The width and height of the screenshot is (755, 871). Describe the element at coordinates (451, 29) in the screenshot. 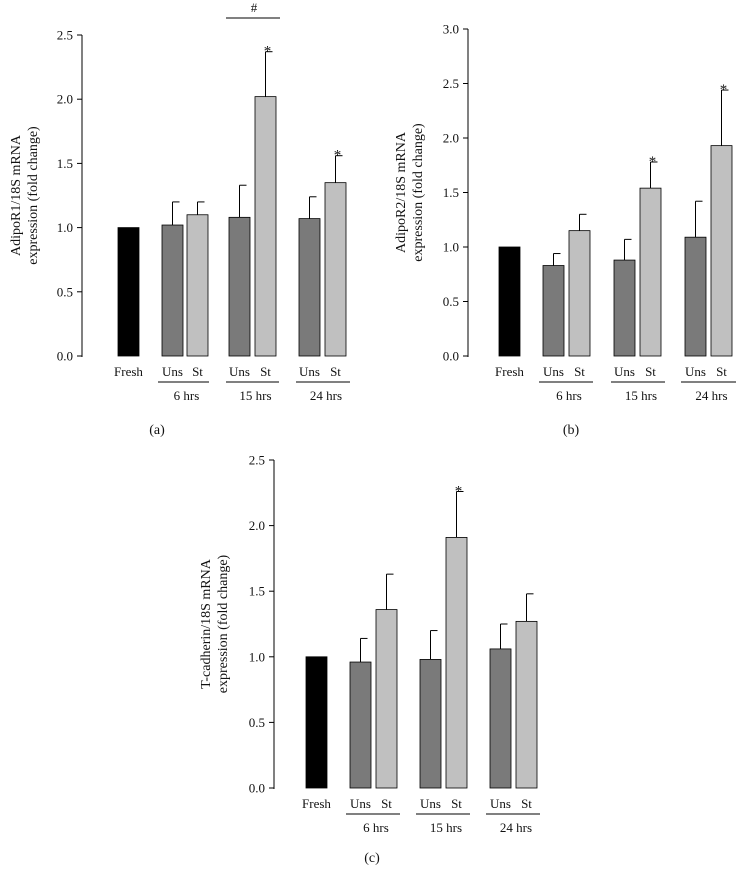

I see `y-tick-label: 3.0` at that location.